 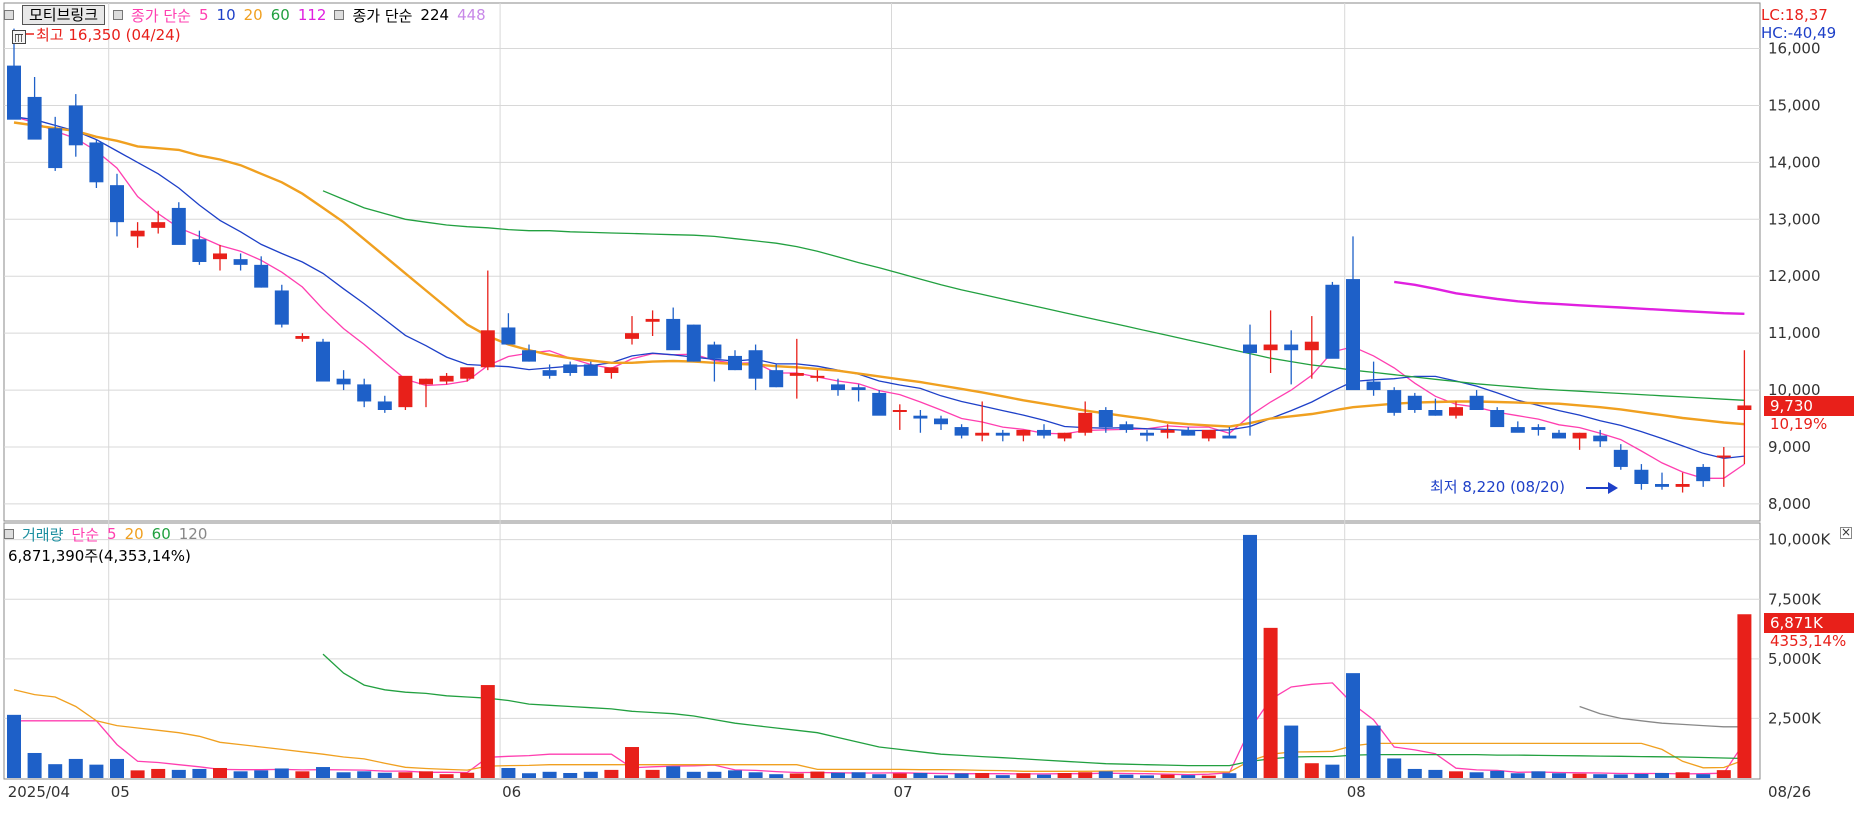 I want to click on ma-period-10: 10, so click(x=226, y=15).